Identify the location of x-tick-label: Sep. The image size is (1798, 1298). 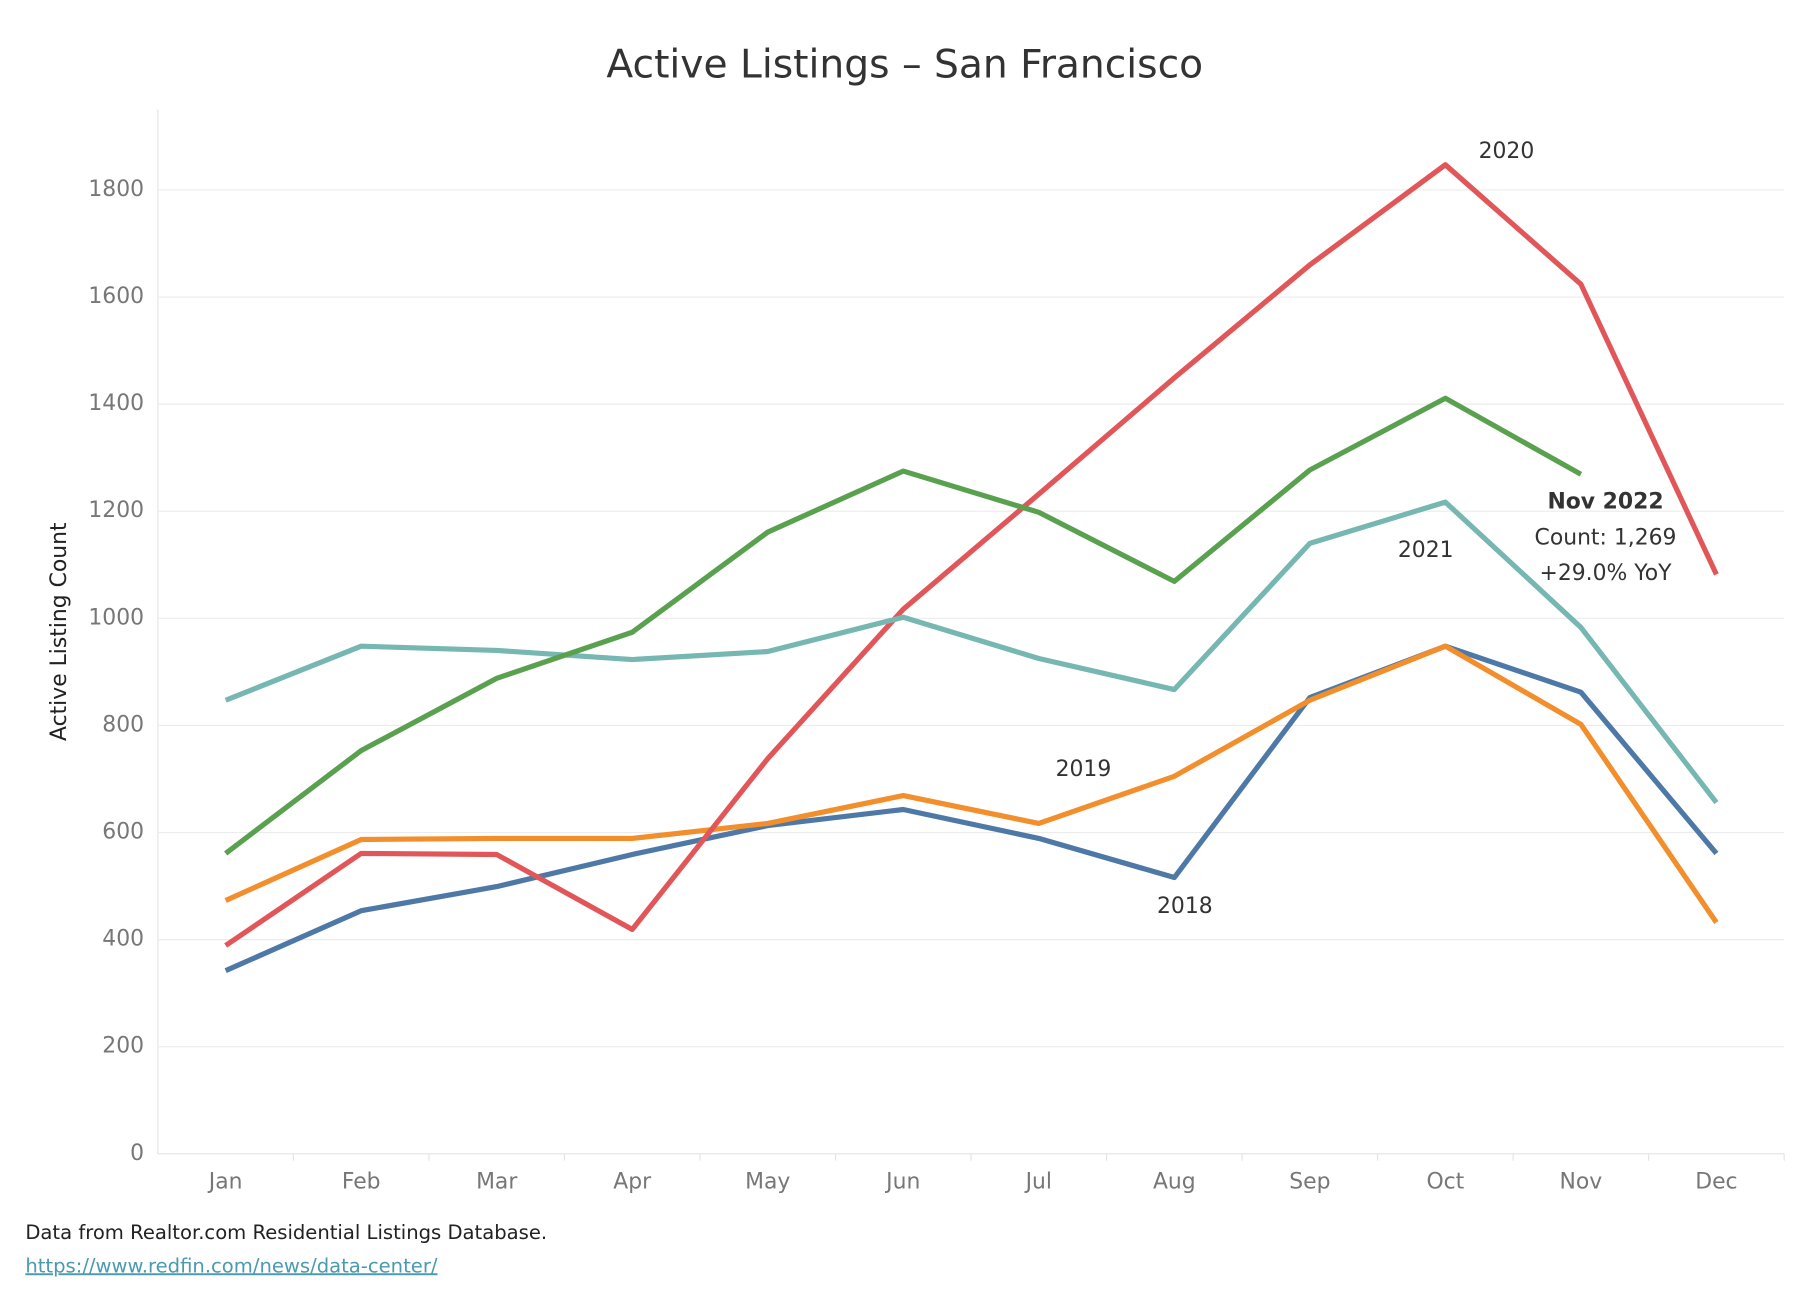
(1309, 1182).